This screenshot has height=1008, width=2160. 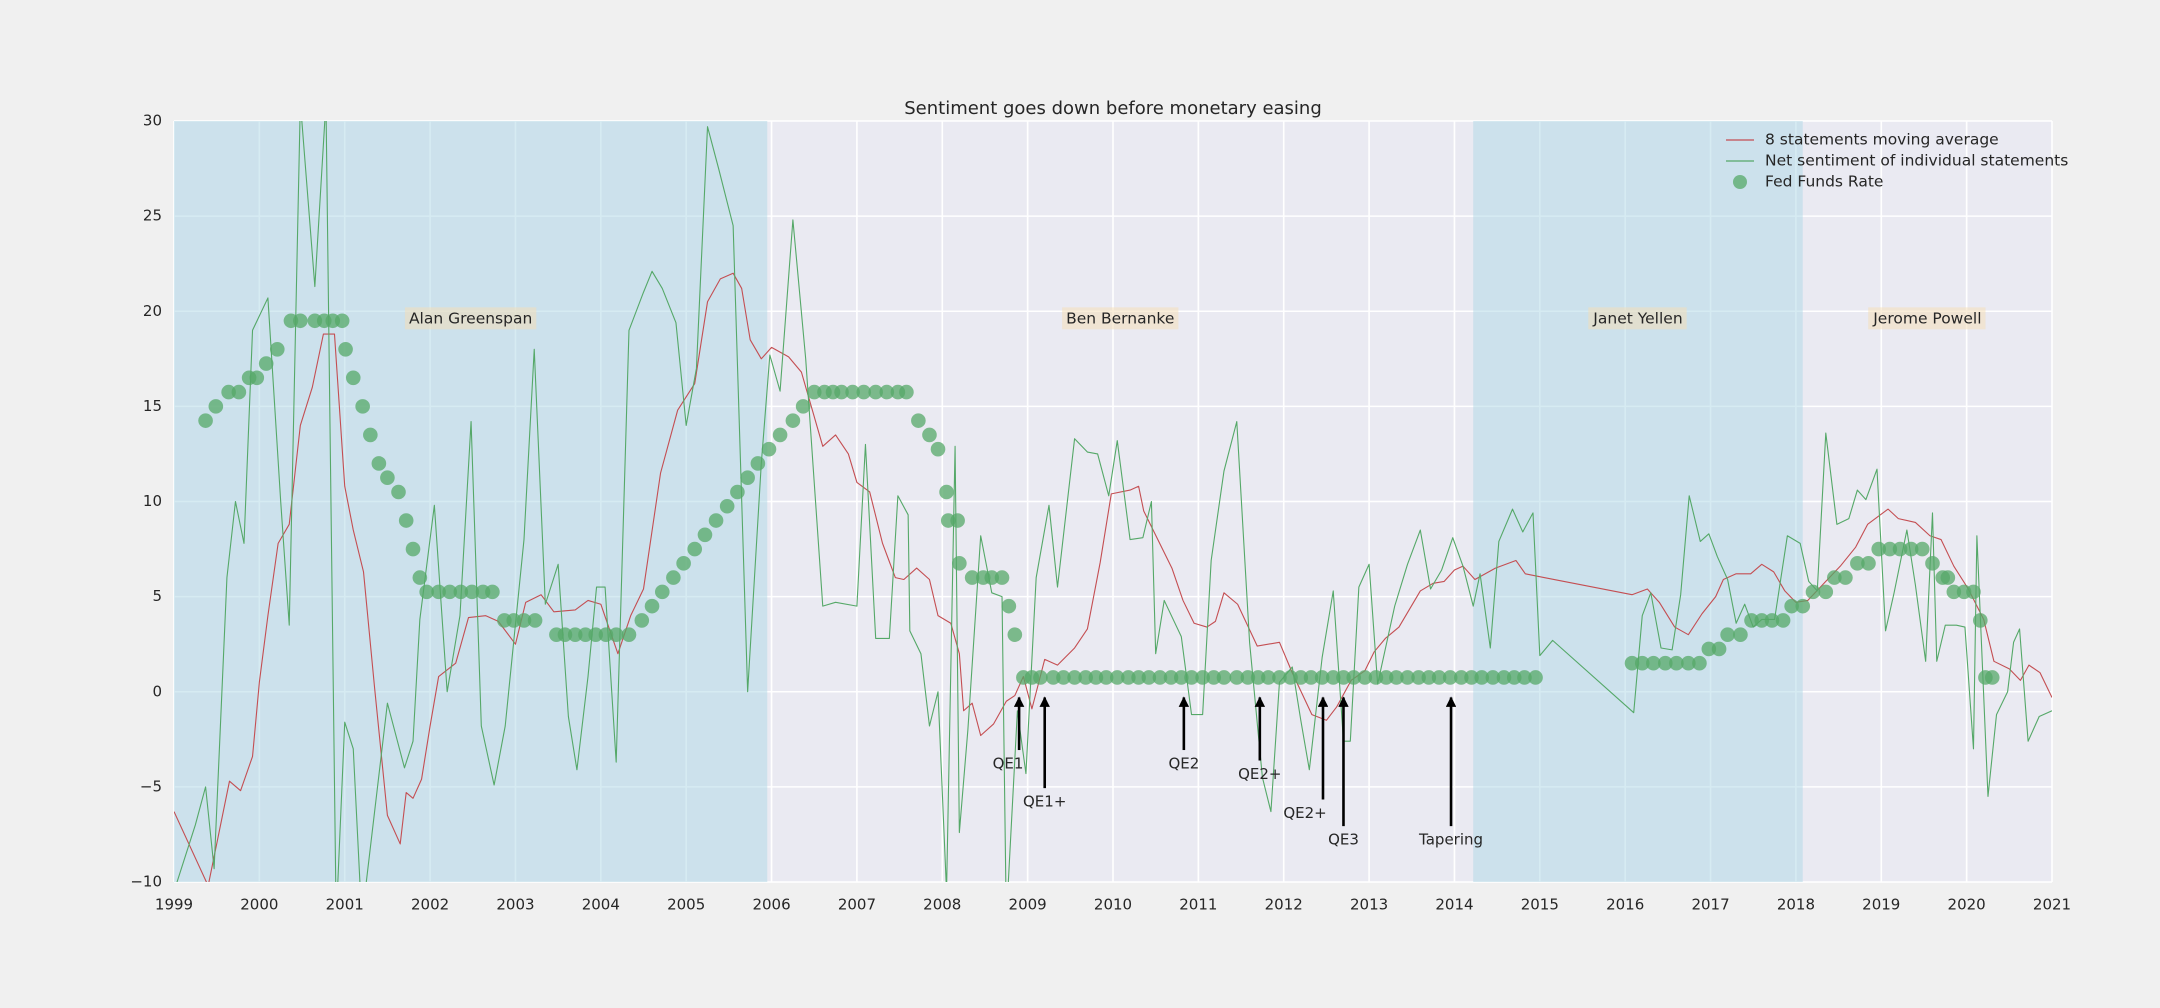 What do you see at coordinates (1881, 905) in the screenshot?
I see `x-tick-label: 2019` at bounding box center [1881, 905].